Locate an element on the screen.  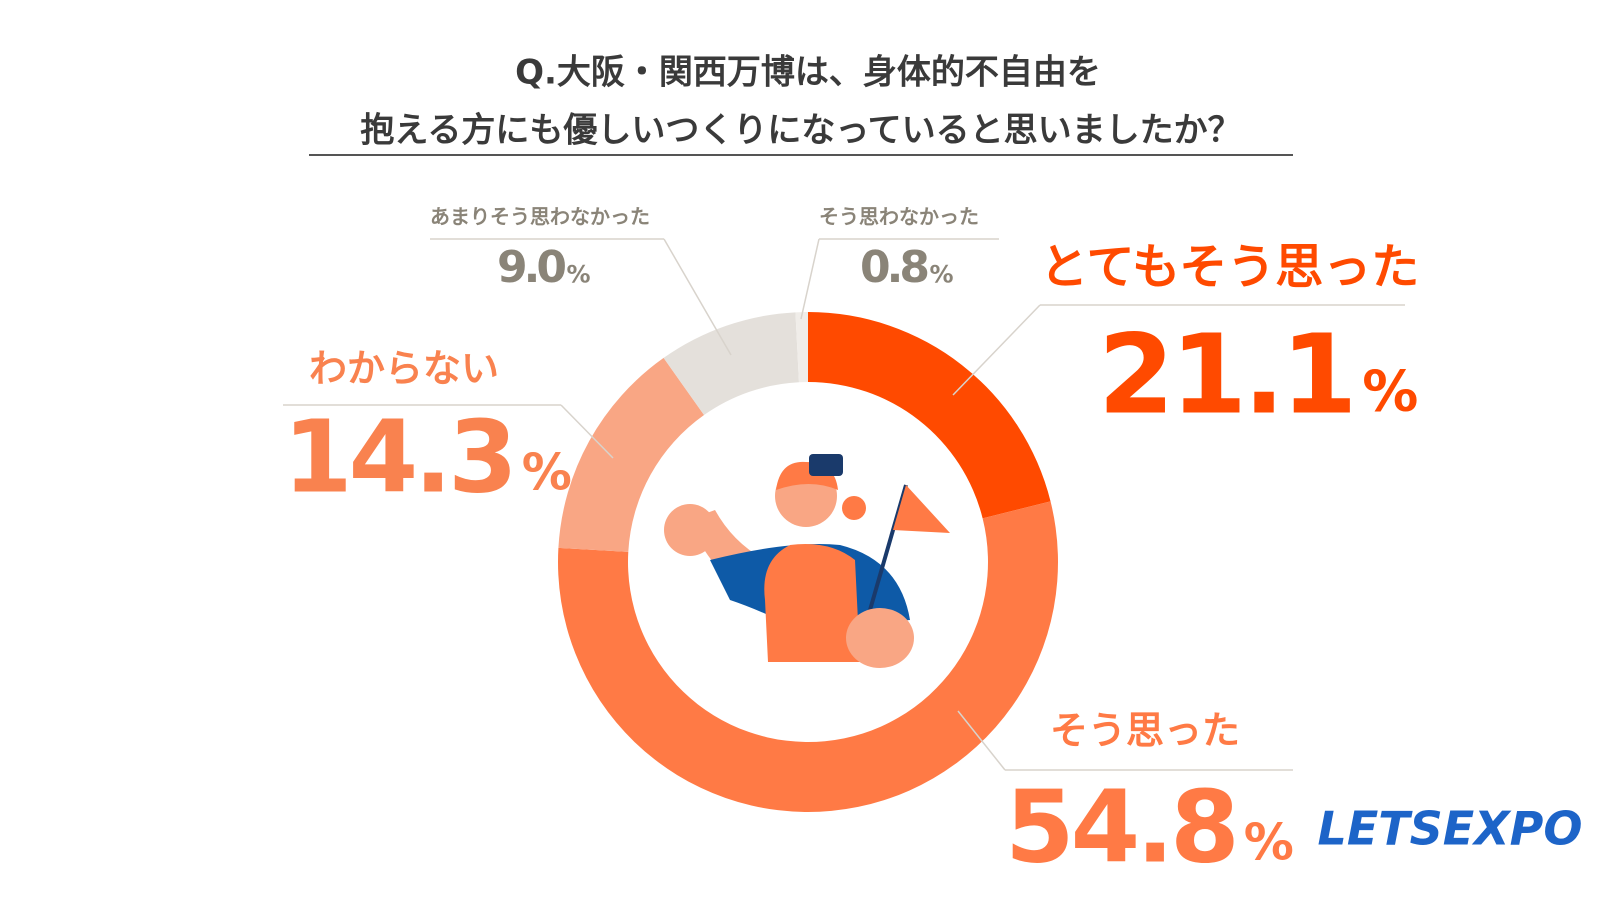
category-label: あまりそう思わなかった is located at coordinates (540, 217).